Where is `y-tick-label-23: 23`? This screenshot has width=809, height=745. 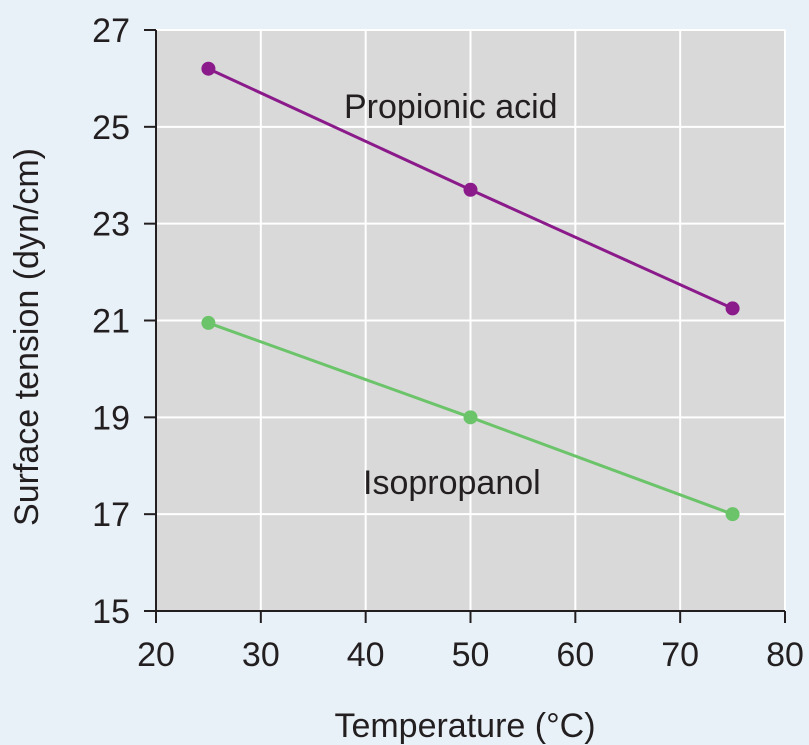 y-tick-label-23: 23 is located at coordinates (111, 225).